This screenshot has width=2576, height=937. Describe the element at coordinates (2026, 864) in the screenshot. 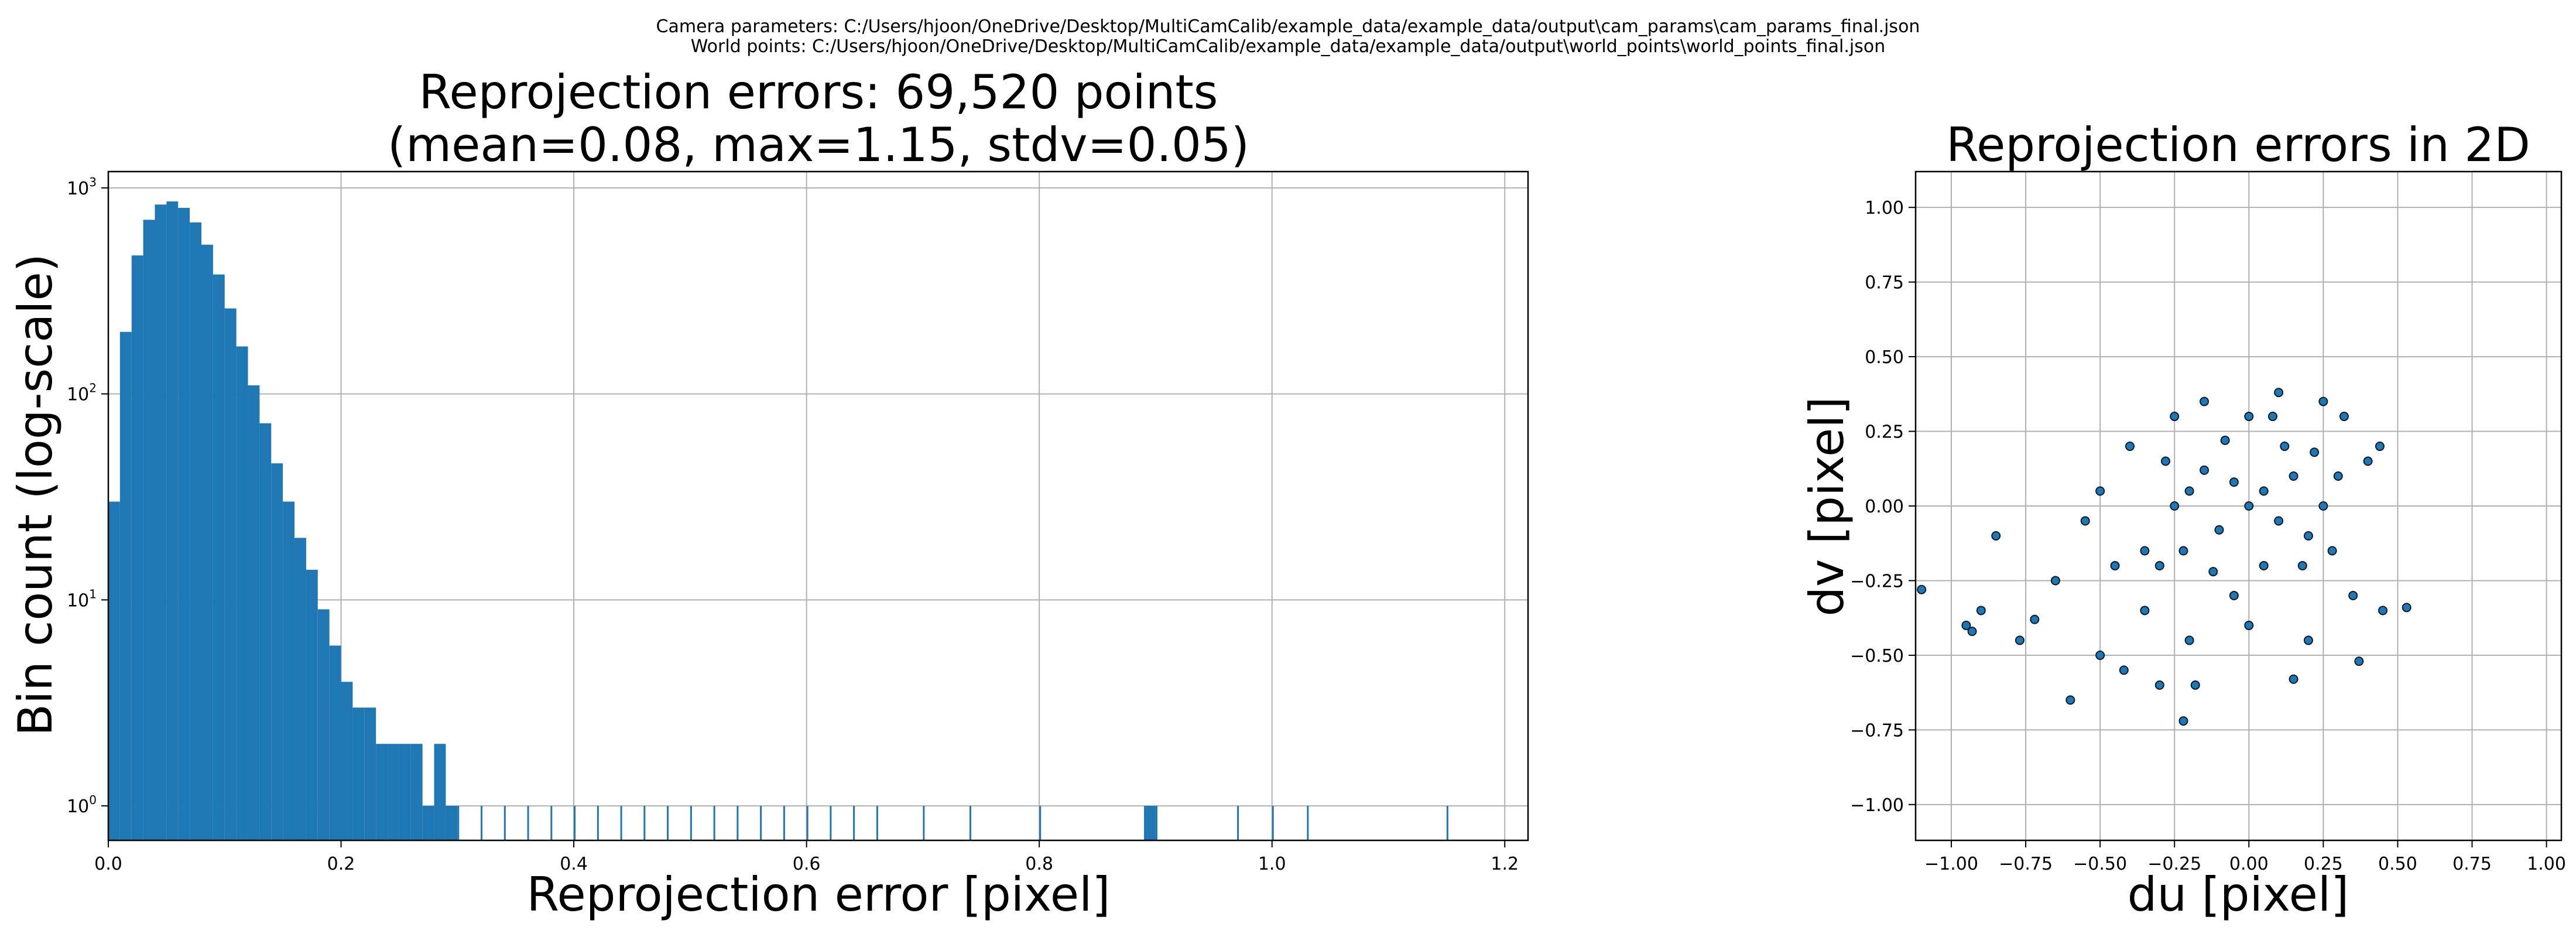

I see `scatter-x-tick-label: −0.75` at that location.